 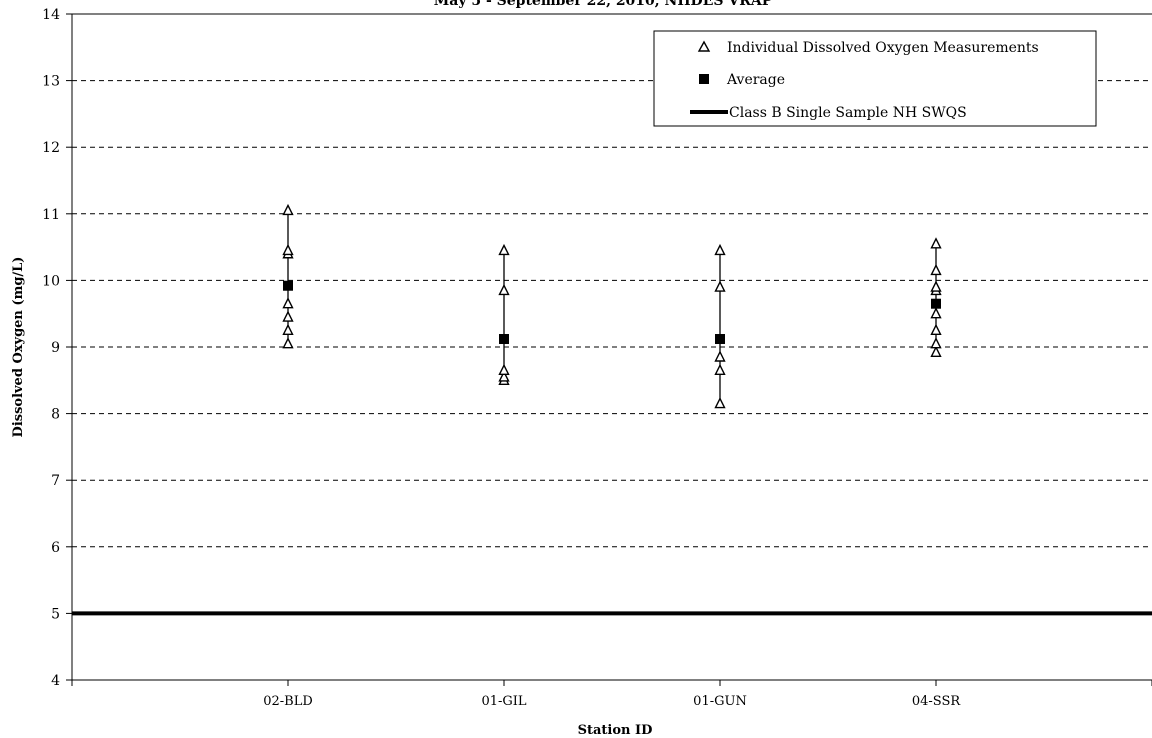 What do you see at coordinates (937, 701) in the screenshot?
I see `x-tick-label: 04-SSR` at bounding box center [937, 701].